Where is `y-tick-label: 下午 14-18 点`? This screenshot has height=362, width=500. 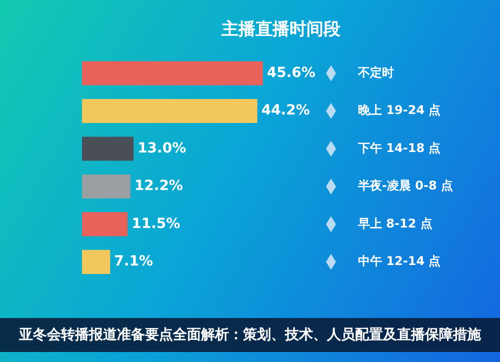 y-tick-label: 下午 14-18 点 is located at coordinates (399, 147).